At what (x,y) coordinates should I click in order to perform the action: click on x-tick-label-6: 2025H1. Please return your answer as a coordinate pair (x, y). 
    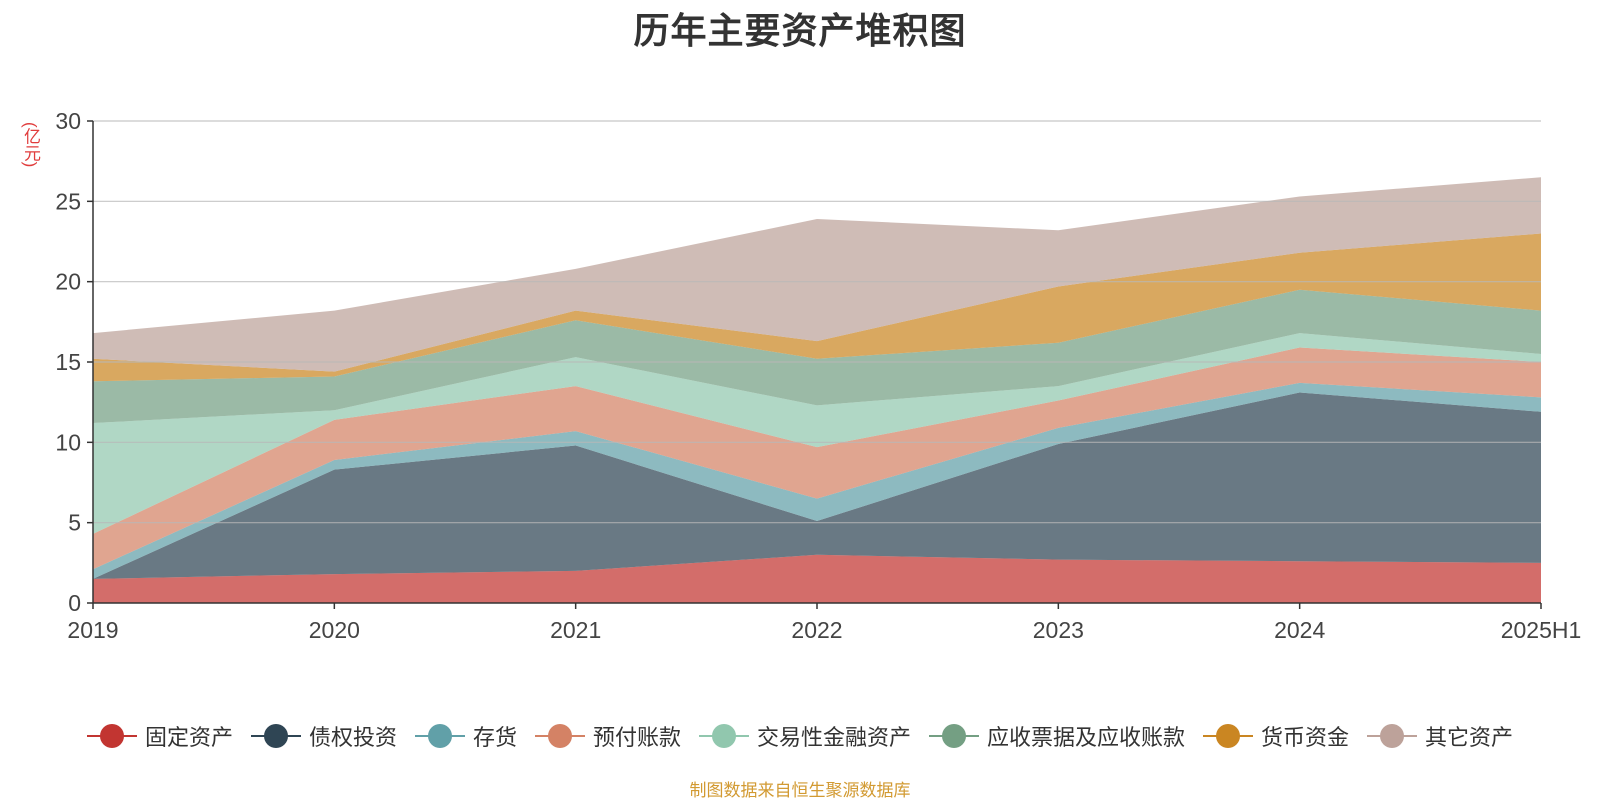
    Looking at the image, I should click on (1541, 630).